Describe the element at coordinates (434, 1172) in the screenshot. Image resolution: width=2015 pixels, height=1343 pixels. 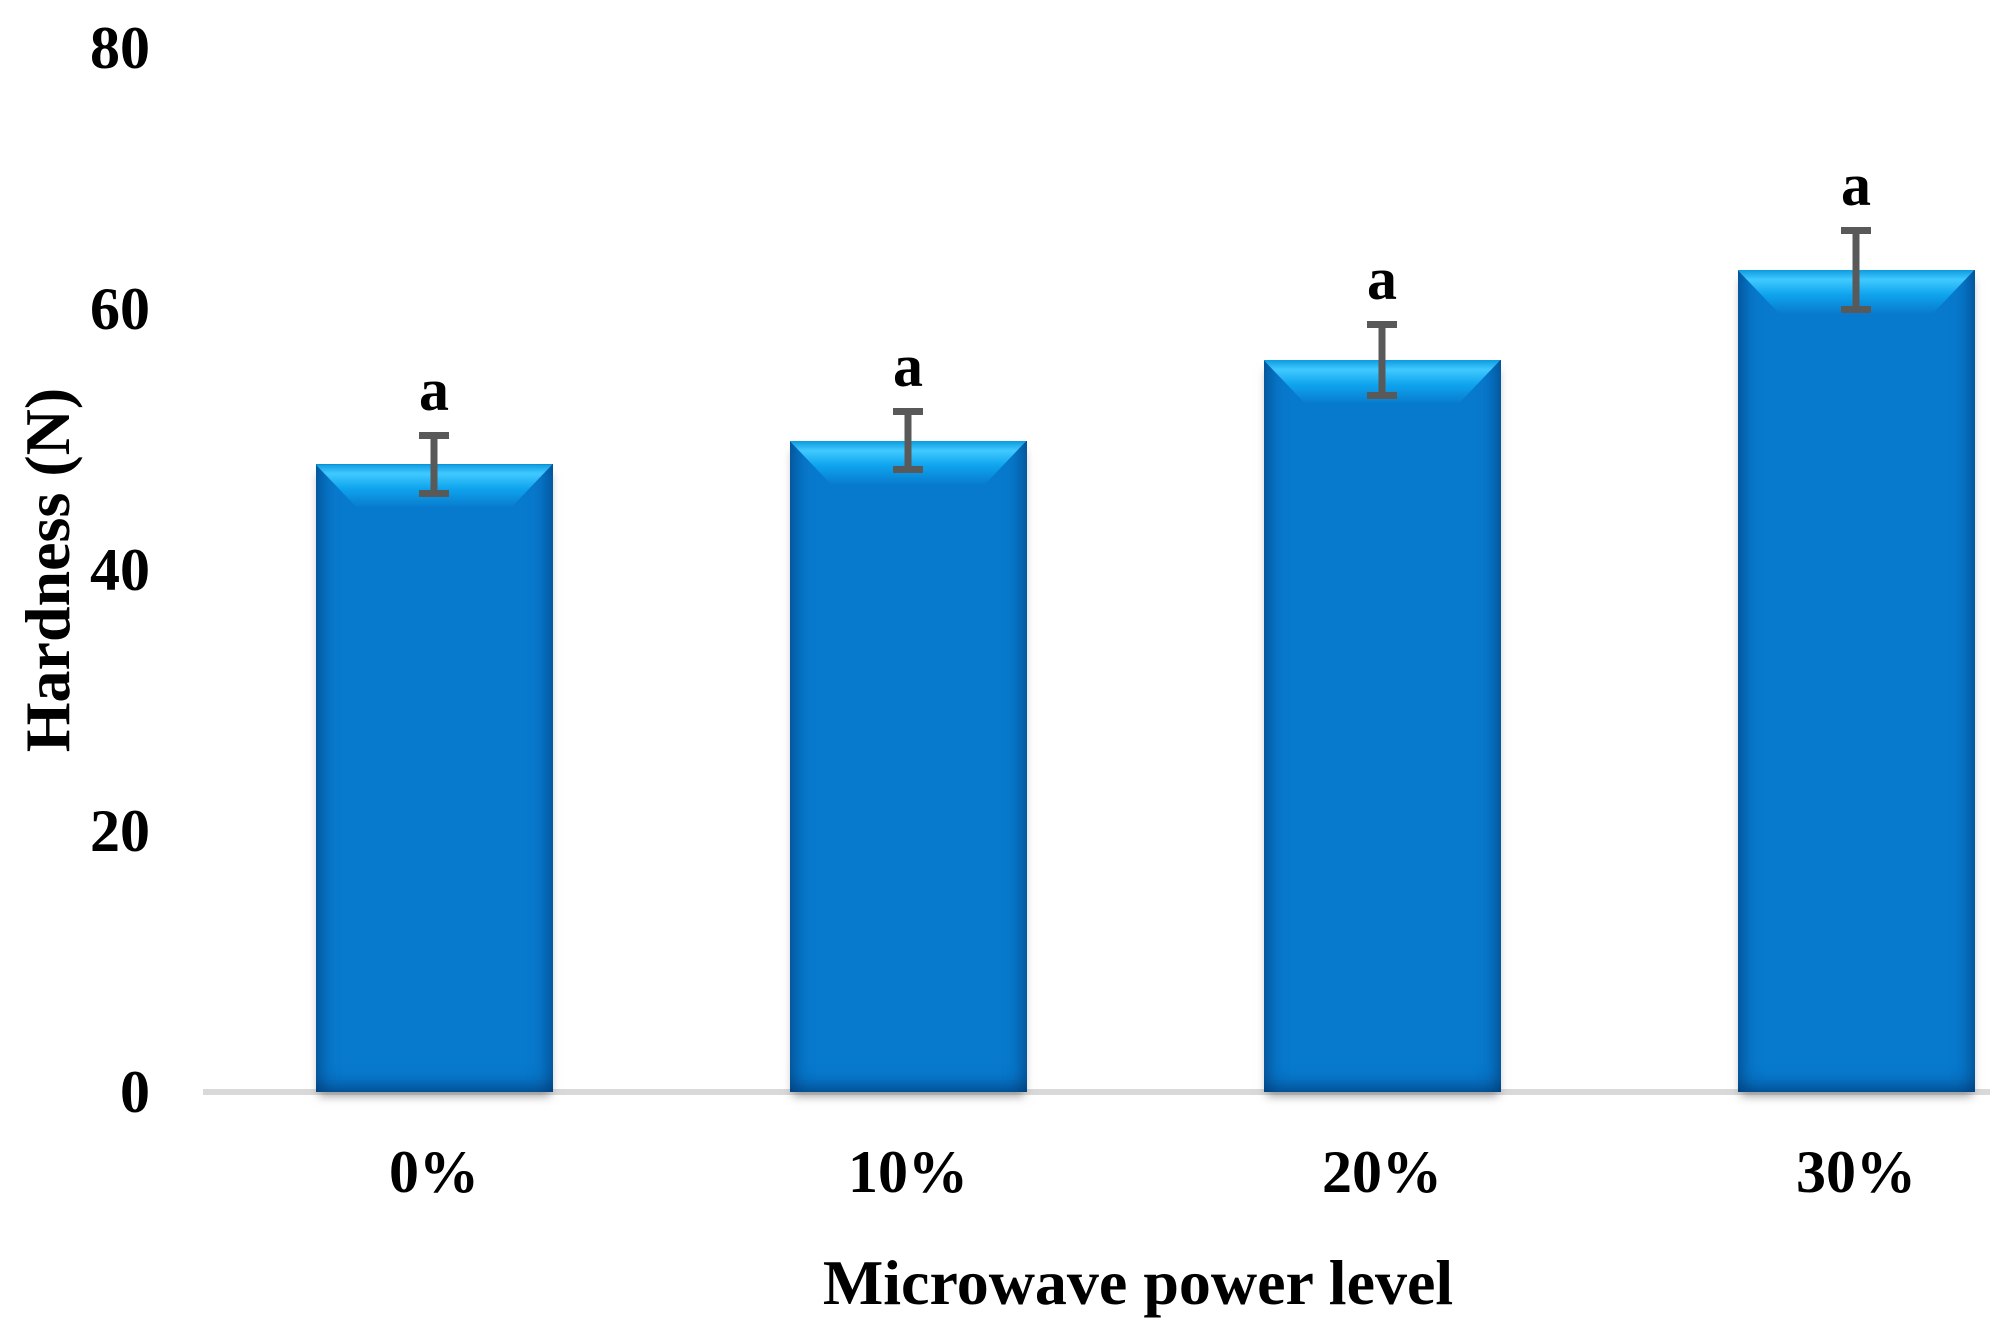
I see `x-tick-label: 0%` at that location.